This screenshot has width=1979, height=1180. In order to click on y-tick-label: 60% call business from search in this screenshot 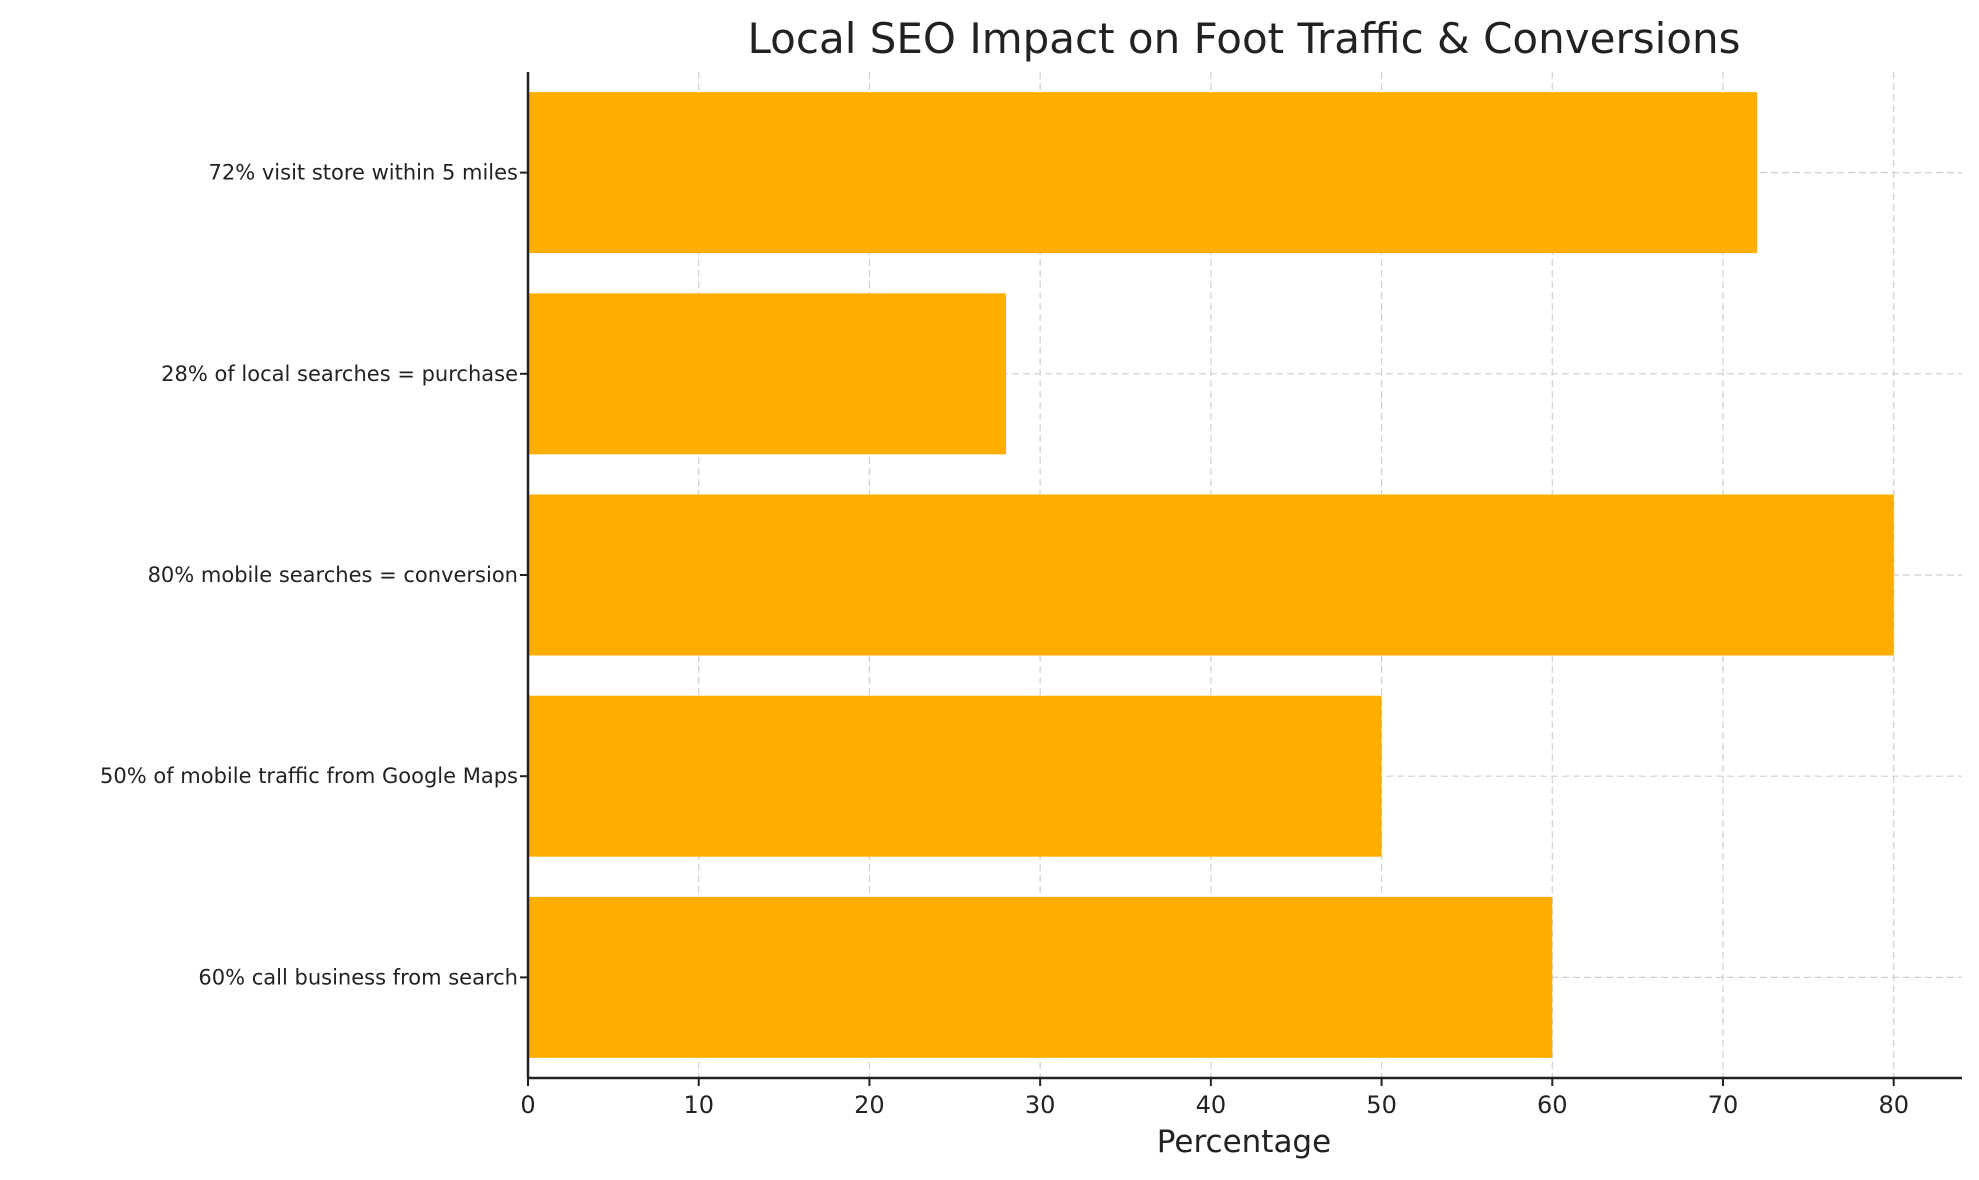, I will do `click(358, 977)`.